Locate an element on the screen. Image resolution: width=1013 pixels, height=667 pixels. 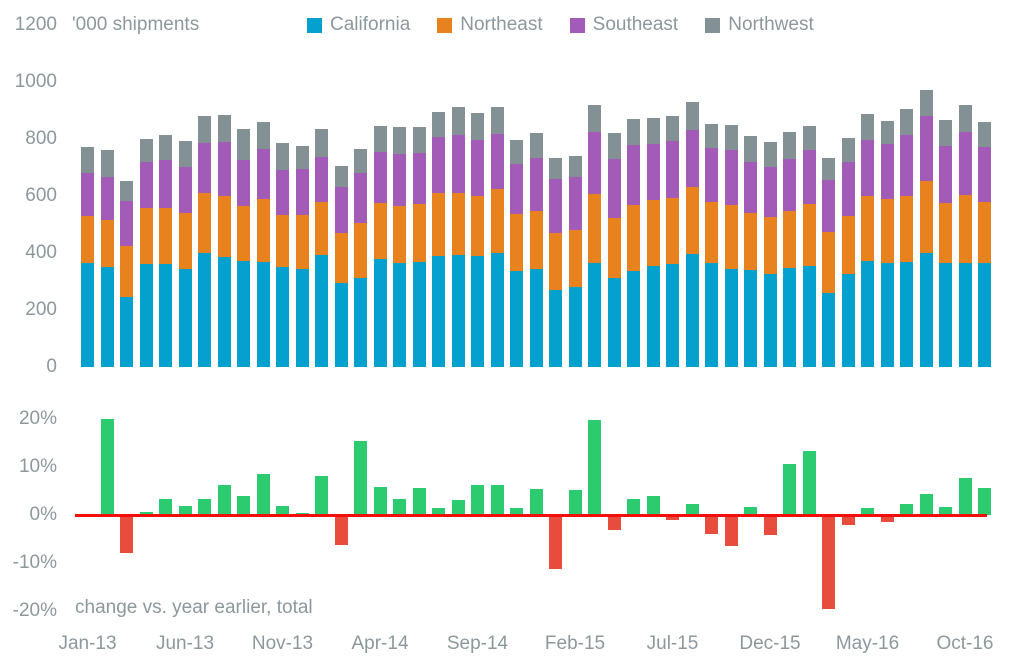
shipments-ytick-1200: 1200 is located at coordinates (35, 24).